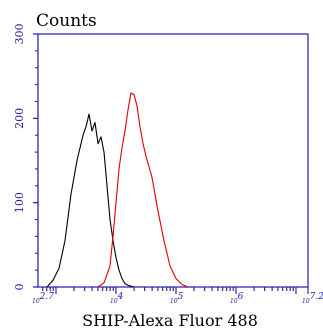 This screenshot has height=330, width=323. What do you see at coordinates (19, 118) in the screenshot?
I see `y-tick-label: 200` at bounding box center [19, 118].